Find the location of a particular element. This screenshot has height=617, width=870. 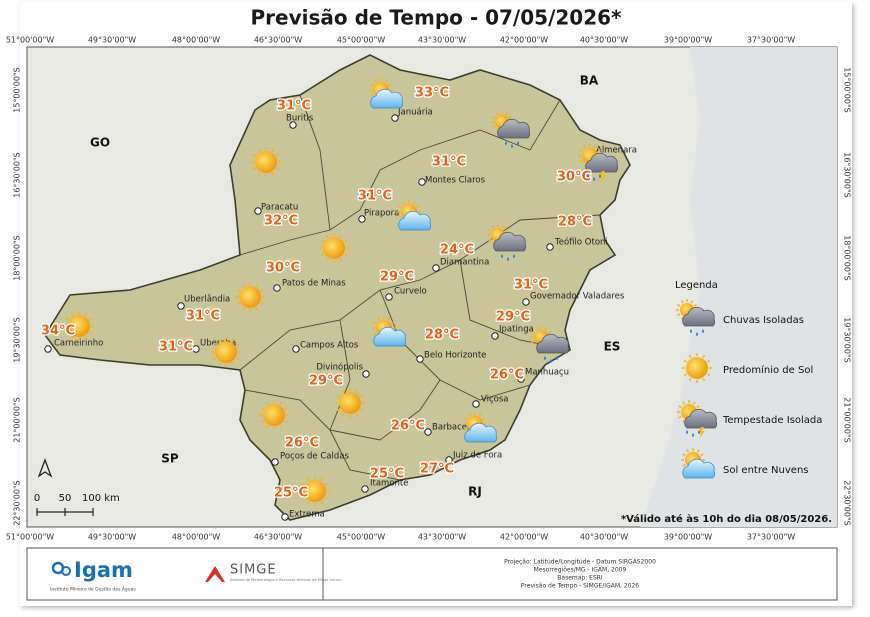

credit-line: Mesorregiões/MG - IGAM, 2009 is located at coordinates (580, 570).